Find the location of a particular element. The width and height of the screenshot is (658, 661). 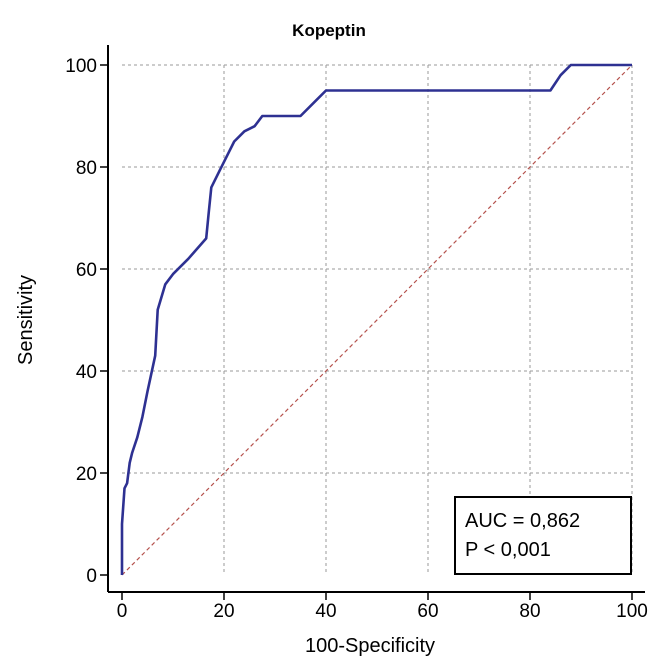

annotation-box is located at coordinates (543, 535).